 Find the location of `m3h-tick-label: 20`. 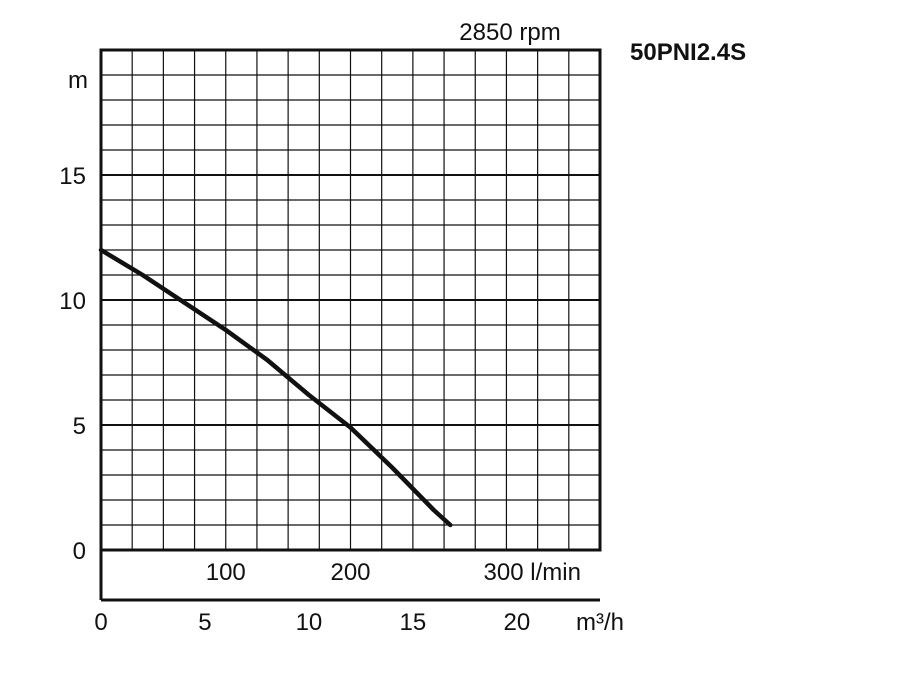

m3h-tick-label: 20 is located at coordinates (516, 622).